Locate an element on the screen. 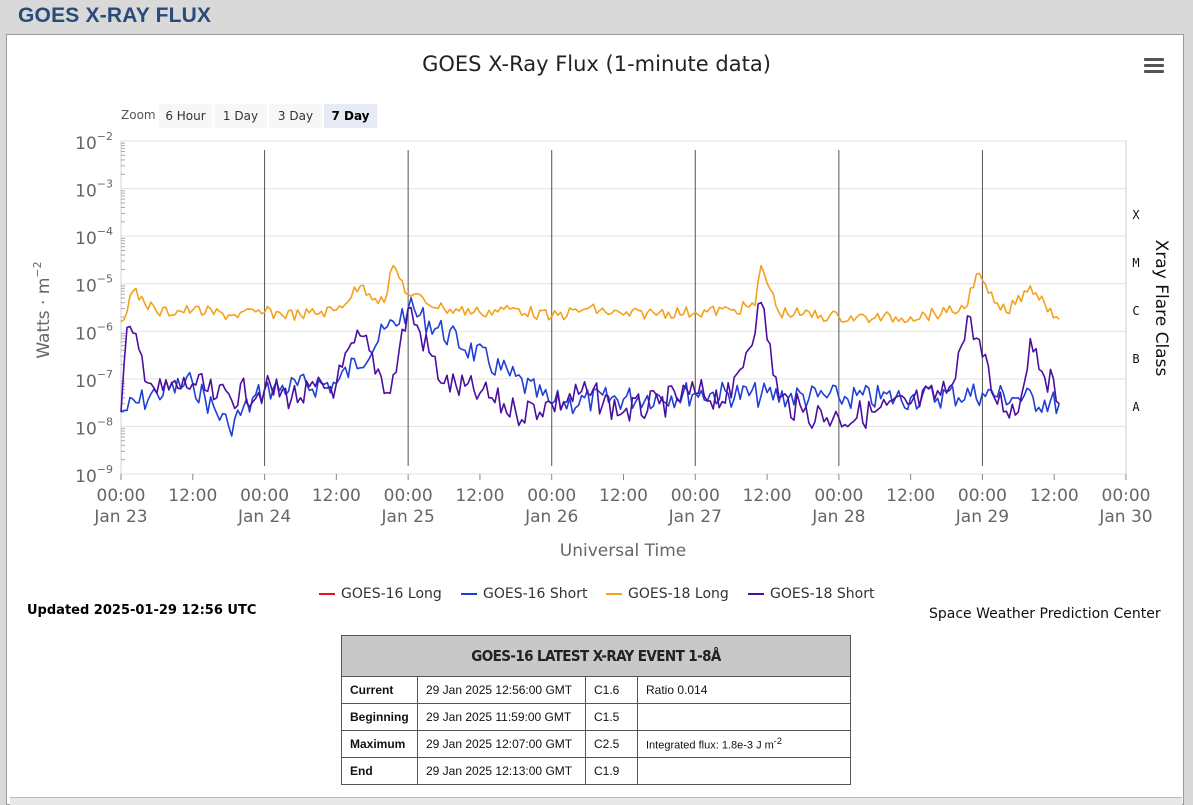 The image size is (1193, 805). row-label: End is located at coordinates (379, 771).